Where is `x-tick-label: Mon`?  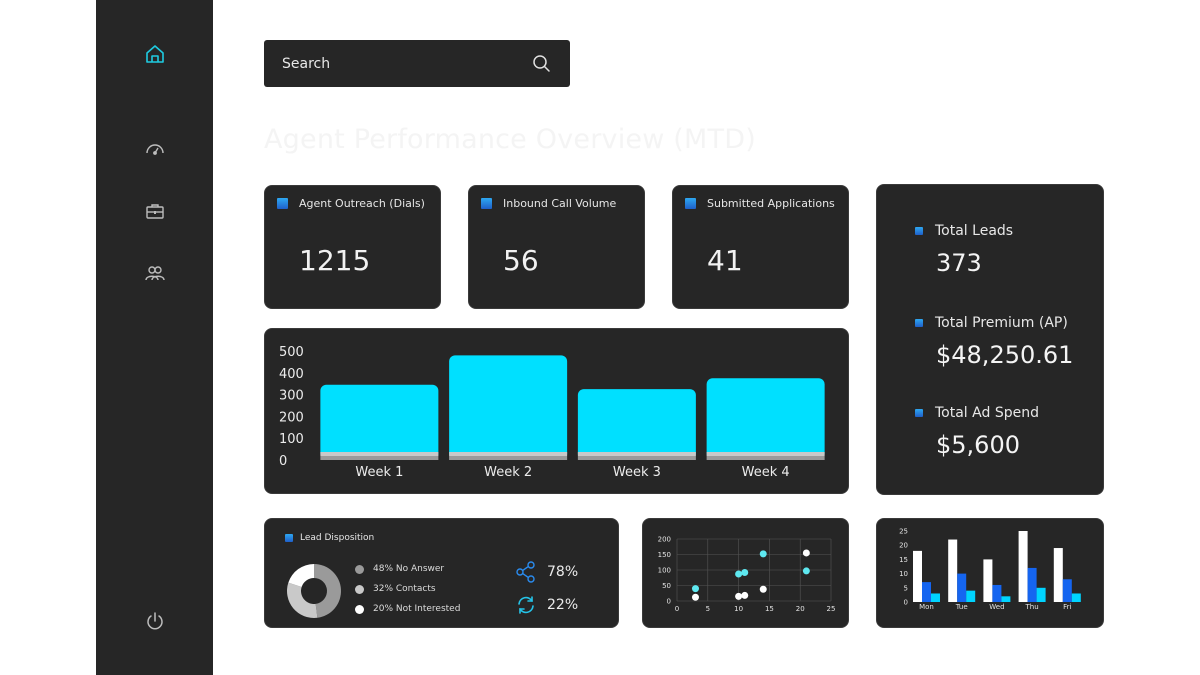
x-tick-label: Mon is located at coordinates (926, 607).